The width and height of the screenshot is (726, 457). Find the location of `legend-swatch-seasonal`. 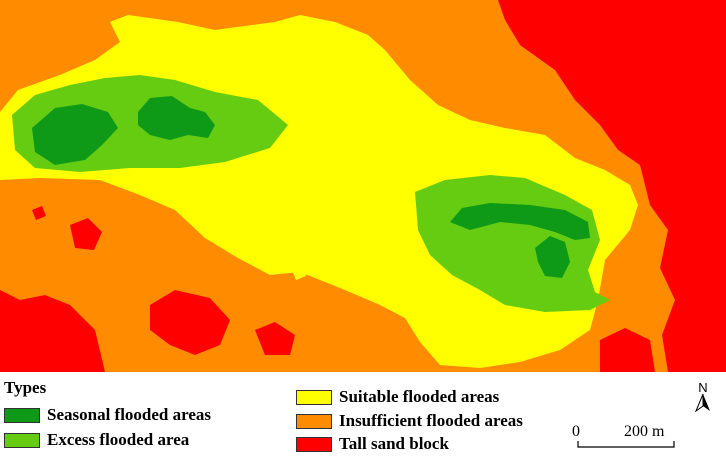

legend-swatch-seasonal is located at coordinates (22, 415).